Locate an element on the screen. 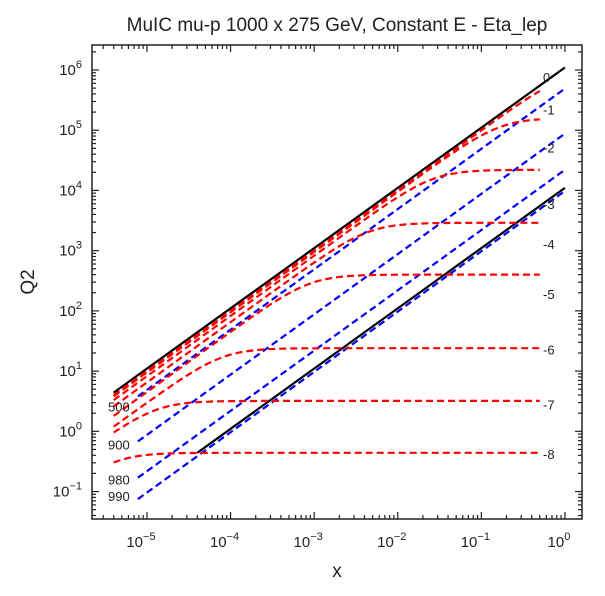 The height and width of the screenshot is (596, 605). y-axis-label: Q2 is located at coordinates (28, 281).